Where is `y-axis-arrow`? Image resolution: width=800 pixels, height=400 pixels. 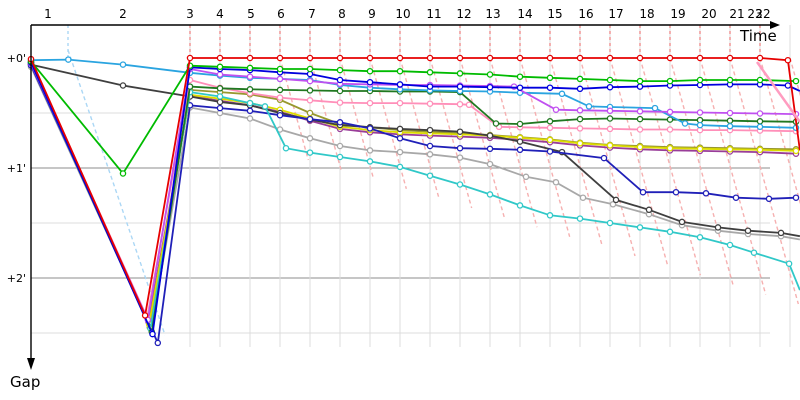 y-axis-arrow is located at coordinates (31, 364).